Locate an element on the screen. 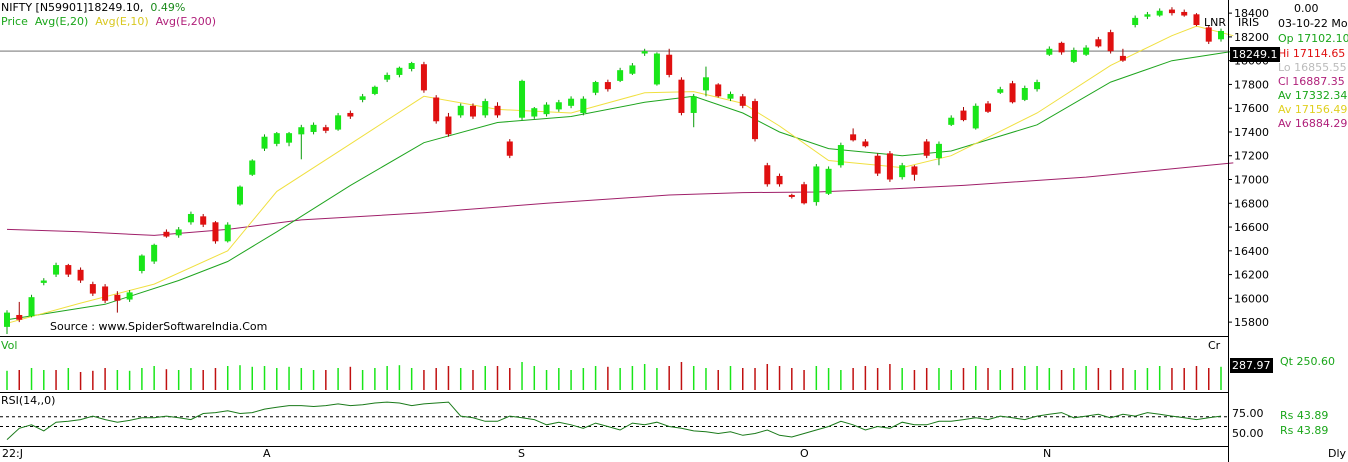  y-tick-label: 18400 is located at coordinates (1251, 13).